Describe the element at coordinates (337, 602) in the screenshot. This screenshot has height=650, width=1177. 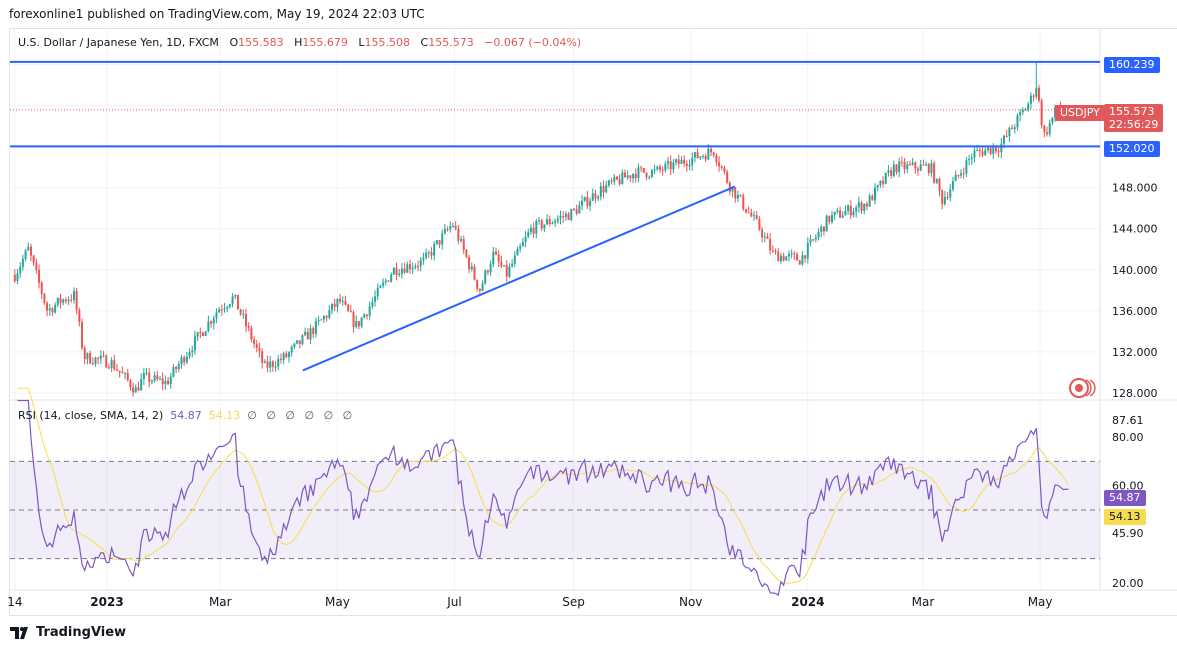
I see `time-tick-label: May` at that location.